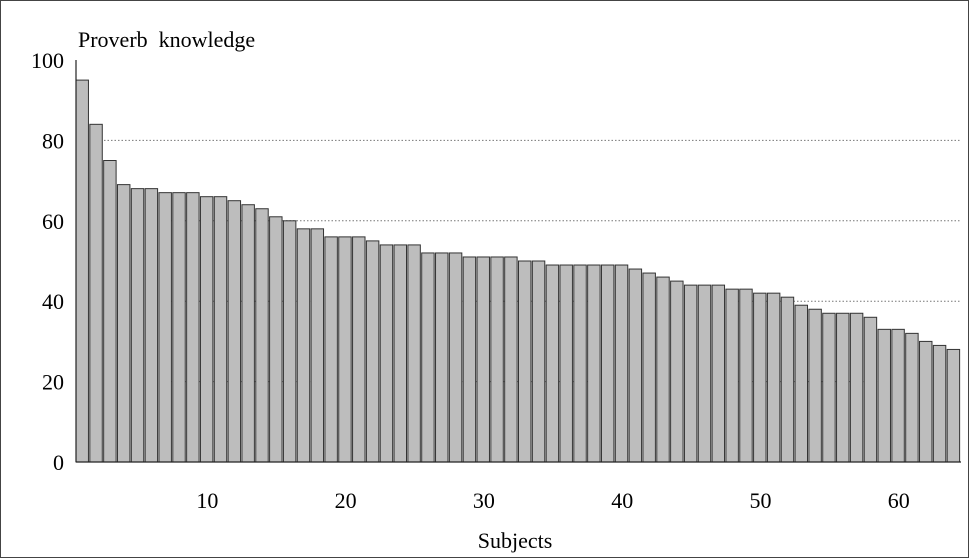 The height and width of the screenshot is (558, 969). What do you see at coordinates (622, 500) in the screenshot?
I see `x-tick-label: 40` at bounding box center [622, 500].